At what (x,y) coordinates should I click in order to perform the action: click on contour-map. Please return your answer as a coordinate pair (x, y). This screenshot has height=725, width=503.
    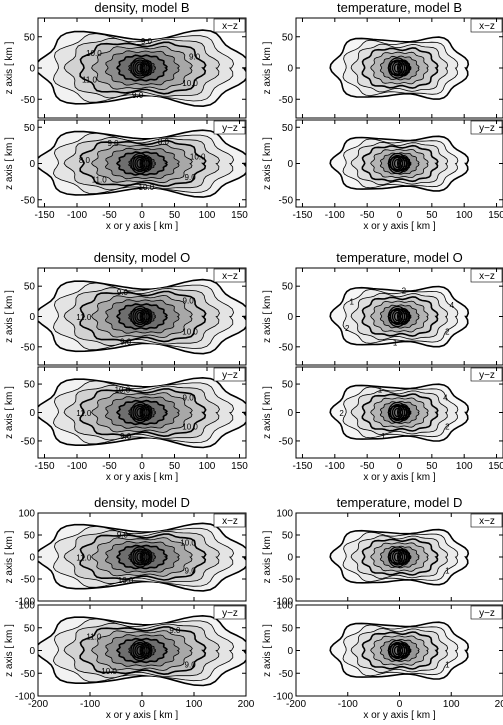
    Looking at the image, I should click on (399, 68).